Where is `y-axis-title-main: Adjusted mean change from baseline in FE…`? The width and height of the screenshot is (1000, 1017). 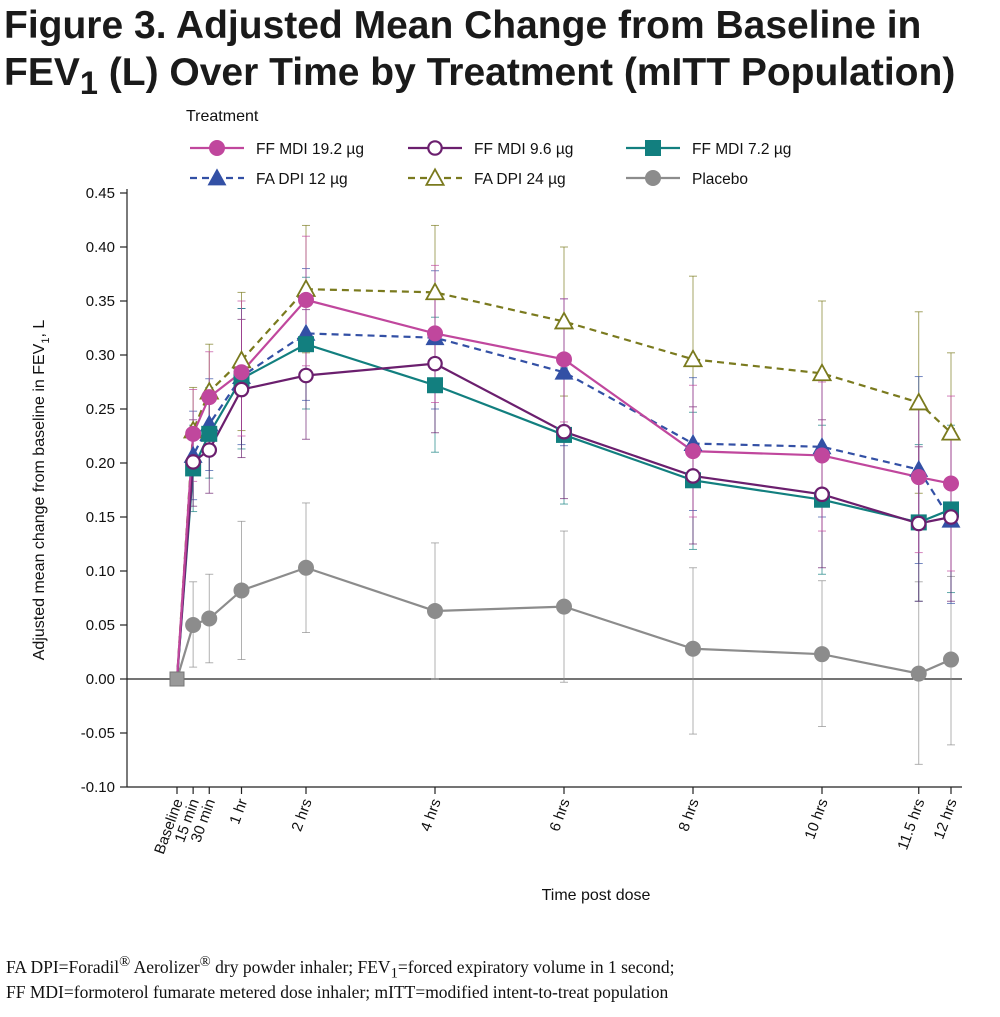 y-axis-title-main: Adjusted mean change from baseline in FE… is located at coordinates (39, 501).